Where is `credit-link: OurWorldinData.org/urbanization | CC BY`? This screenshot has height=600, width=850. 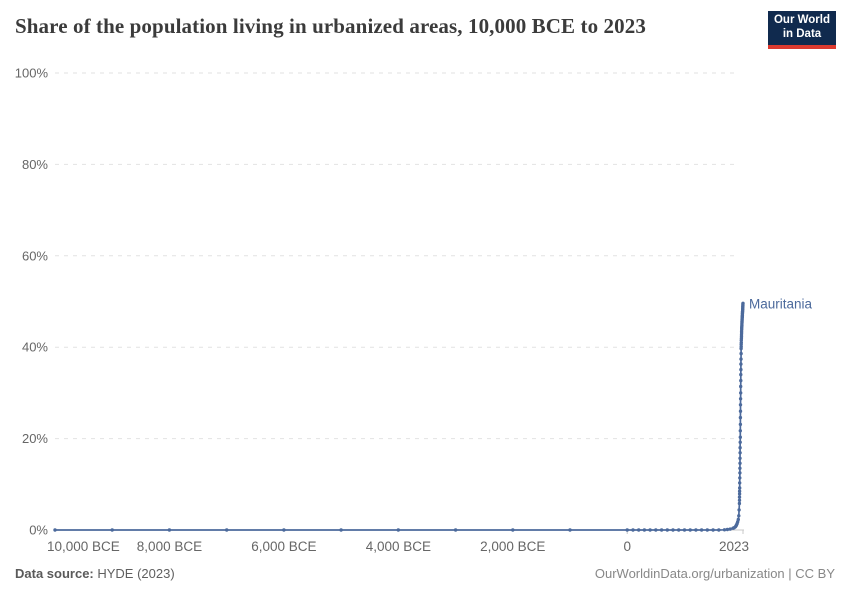 credit-link: OurWorldinData.org/urbanization | CC BY is located at coordinates (714, 573).